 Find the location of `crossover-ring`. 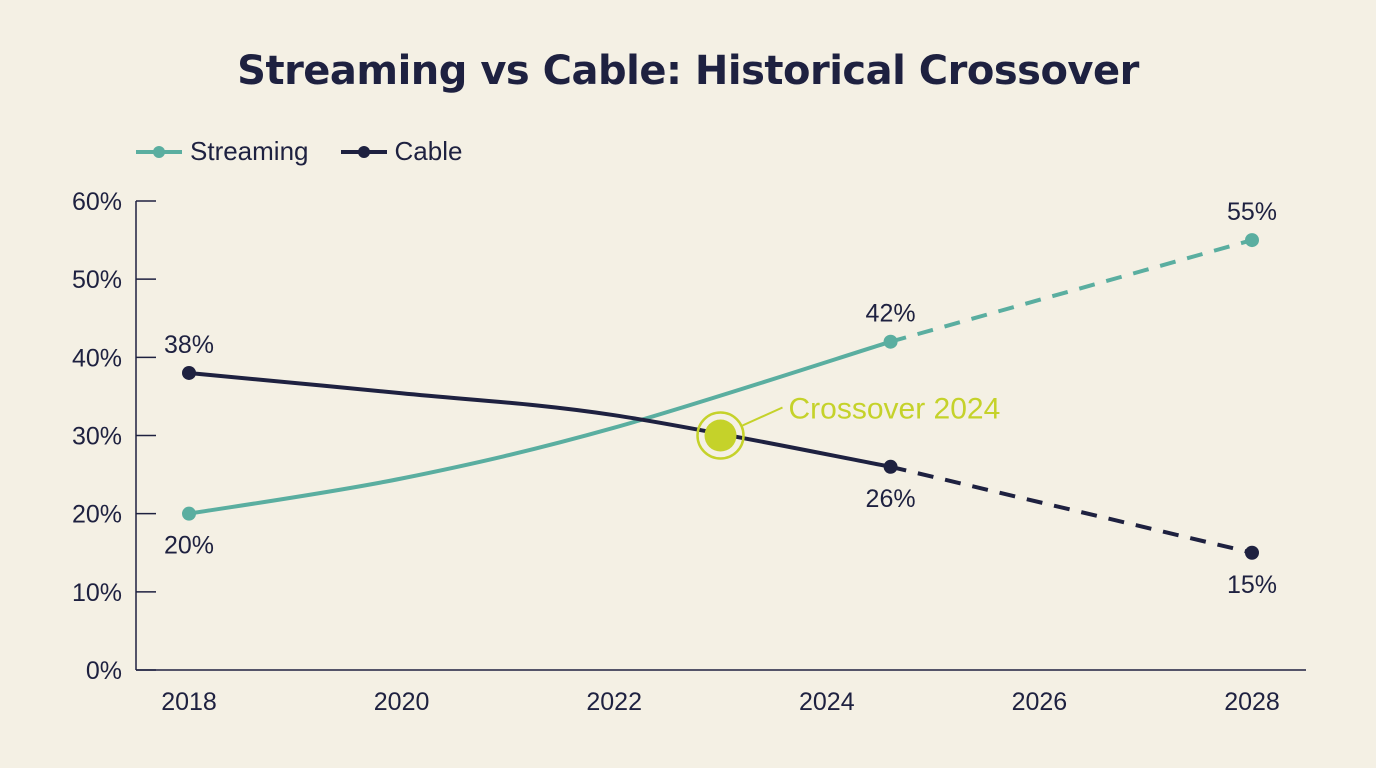

crossover-ring is located at coordinates (720, 435).